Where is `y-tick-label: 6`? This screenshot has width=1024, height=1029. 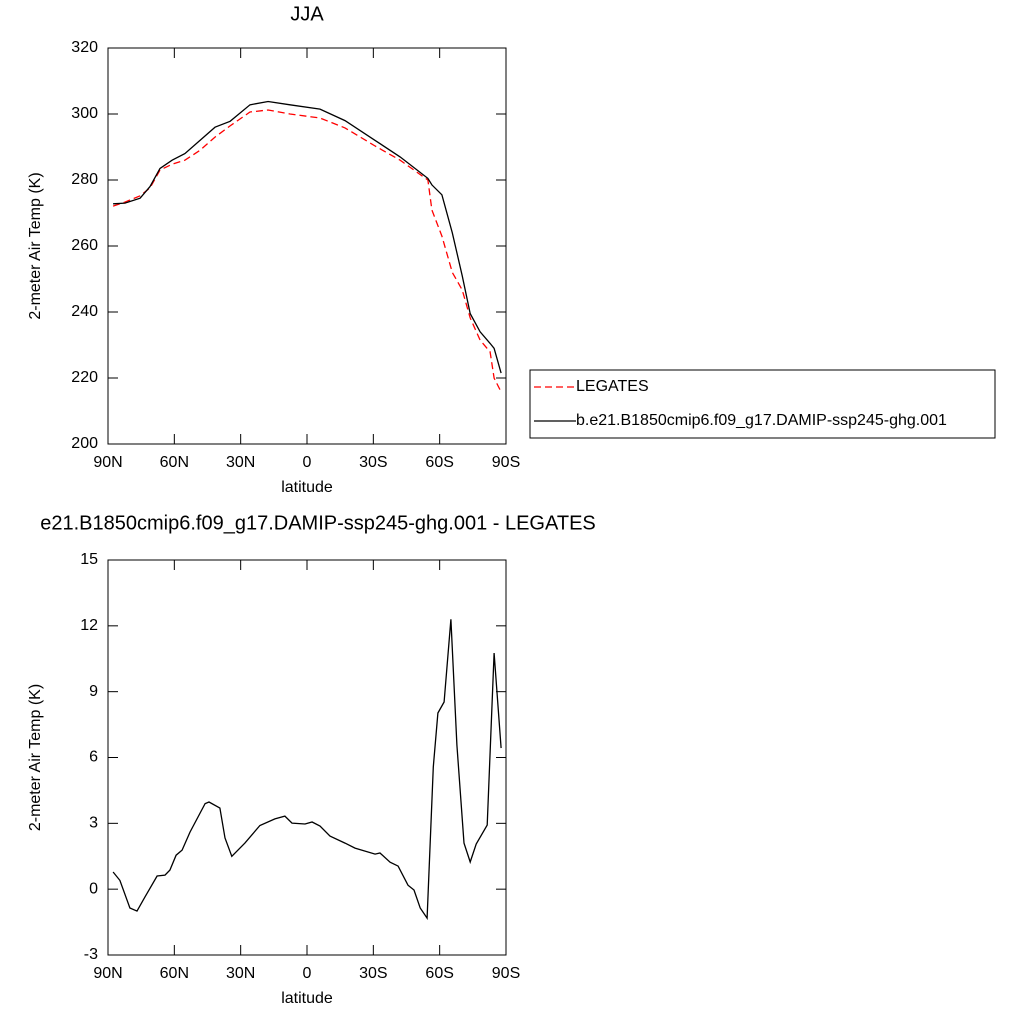
y-tick-label: 6 is located at coordinates (93, 757).